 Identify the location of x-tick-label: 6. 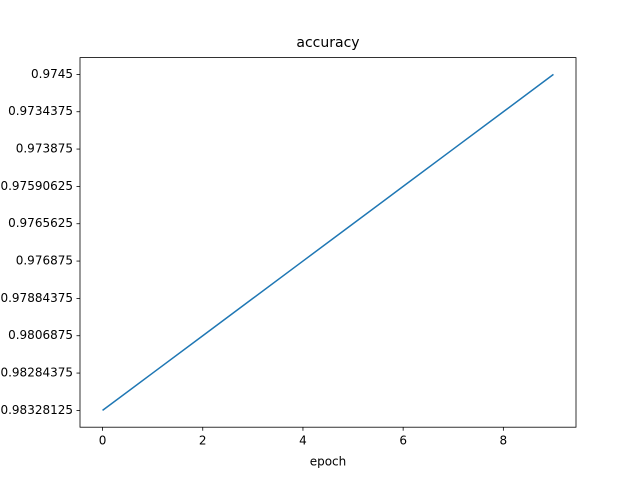
(403, 441).